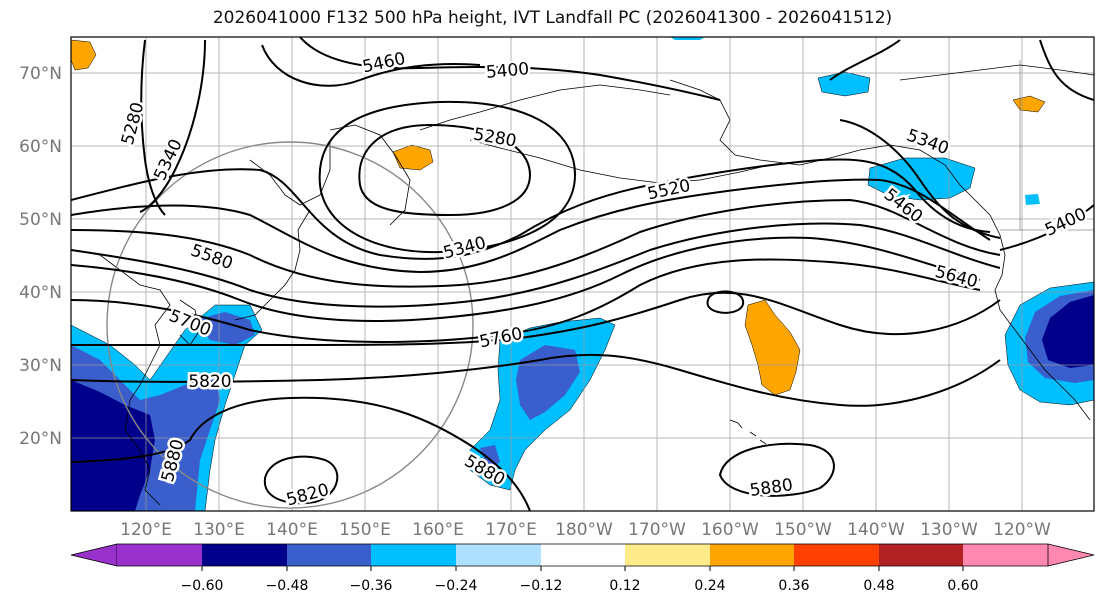  What do you see at coordinates (624, 586) in the screenshot?
I see `colorbar-tick-label: 0.12` at bounding box center [624, 586].